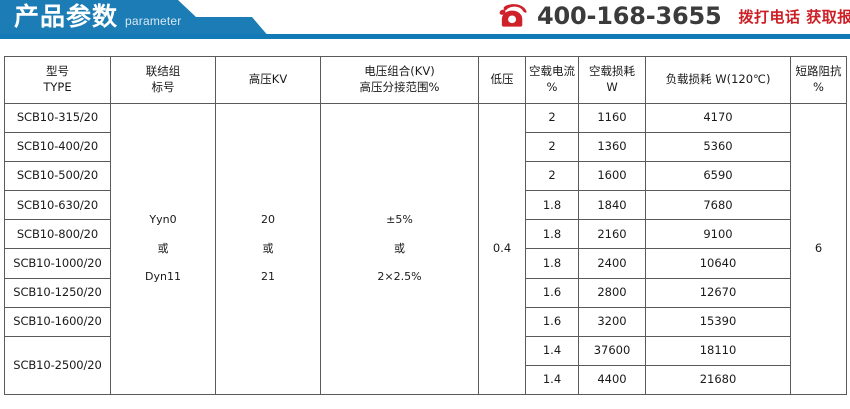 The image size is (850, 409). I want to click on column-header-low-voltage: 低压, so click(502, 80).